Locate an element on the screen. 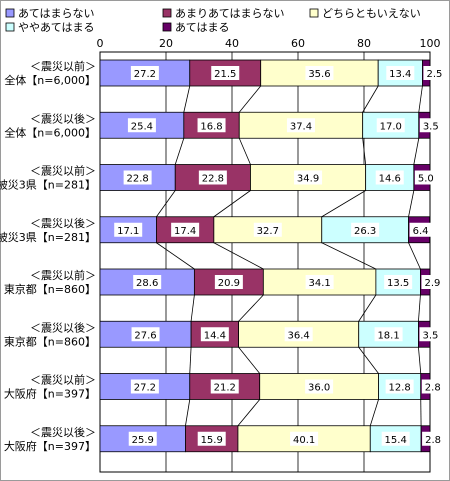 This screenshot has height=481, width=450. category-label-line1-r2: ＜震災以後＞ is located at coordinates (63, 118).